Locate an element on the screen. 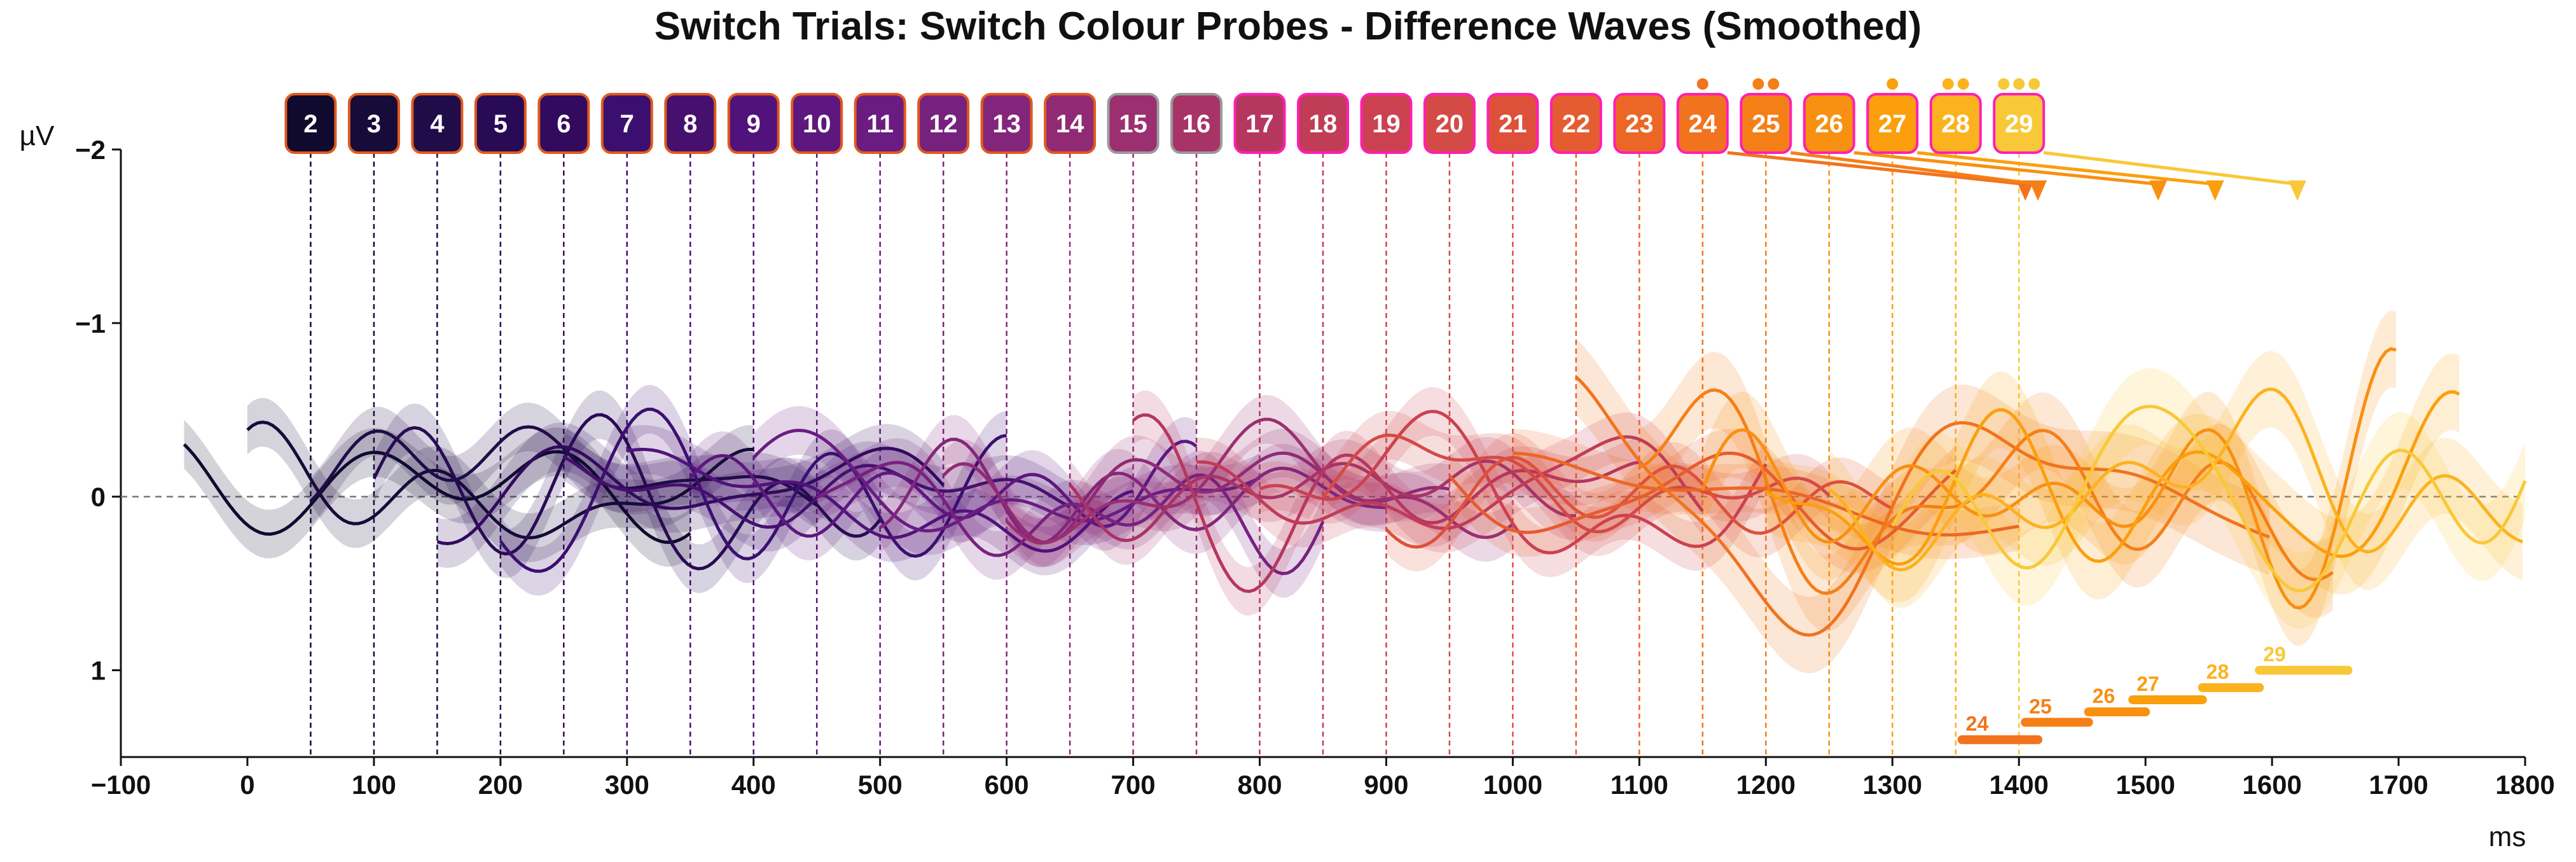 This screenshot has width=2576, height=862. significant-window-label: 29 is located at coordinates (2274, 654).